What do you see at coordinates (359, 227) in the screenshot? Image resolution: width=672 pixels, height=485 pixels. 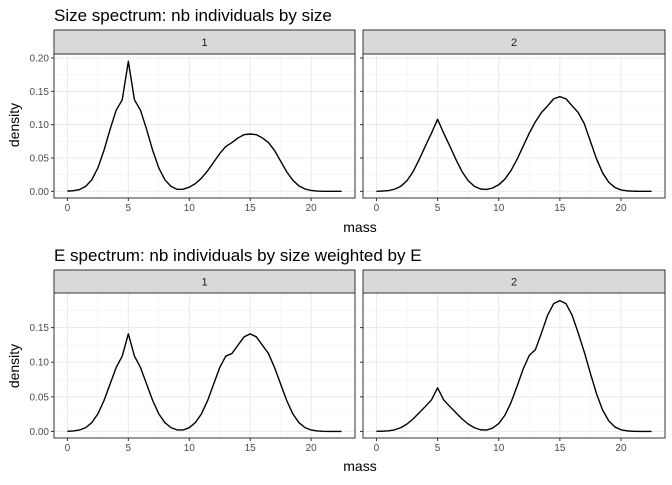 I see `x-axis-label-top: mass` at bounding box center [359, 227].